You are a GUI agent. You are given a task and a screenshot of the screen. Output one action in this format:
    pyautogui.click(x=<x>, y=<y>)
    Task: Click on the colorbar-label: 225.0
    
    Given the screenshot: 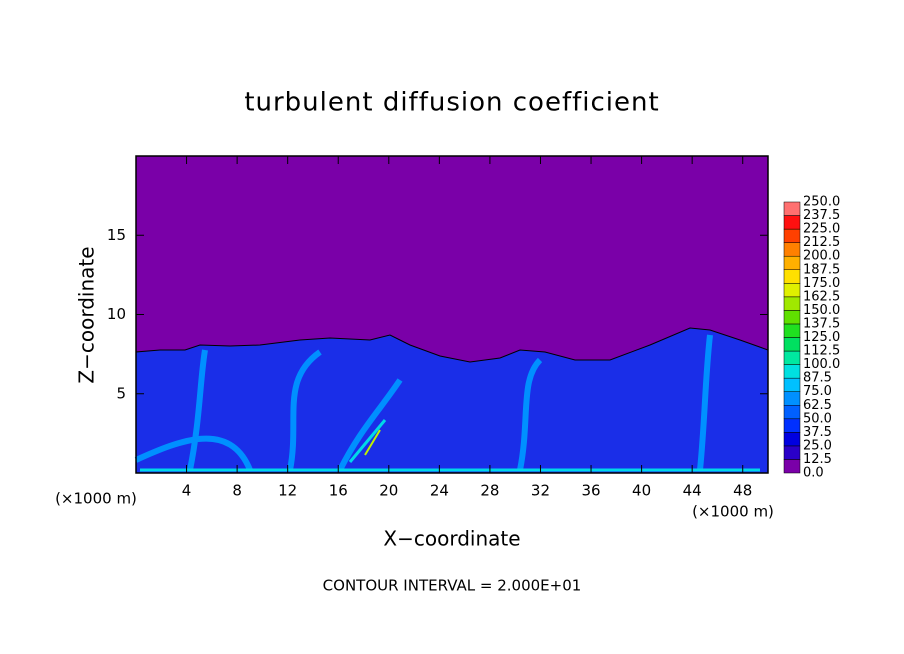 What is the action you would take?
    pyautogui.click(x=821, y=229)
    